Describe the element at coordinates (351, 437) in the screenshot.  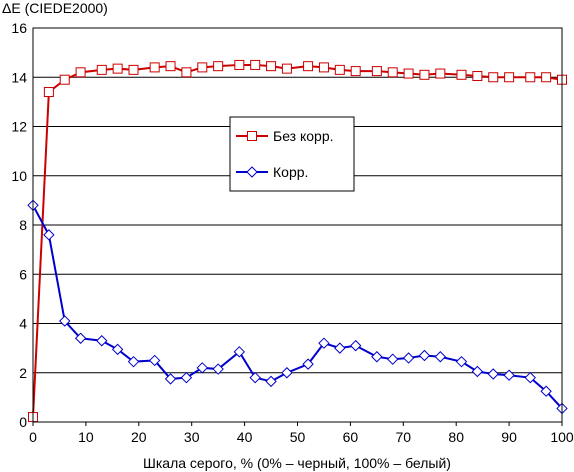
I see `x-tick-label: 60` at that location.